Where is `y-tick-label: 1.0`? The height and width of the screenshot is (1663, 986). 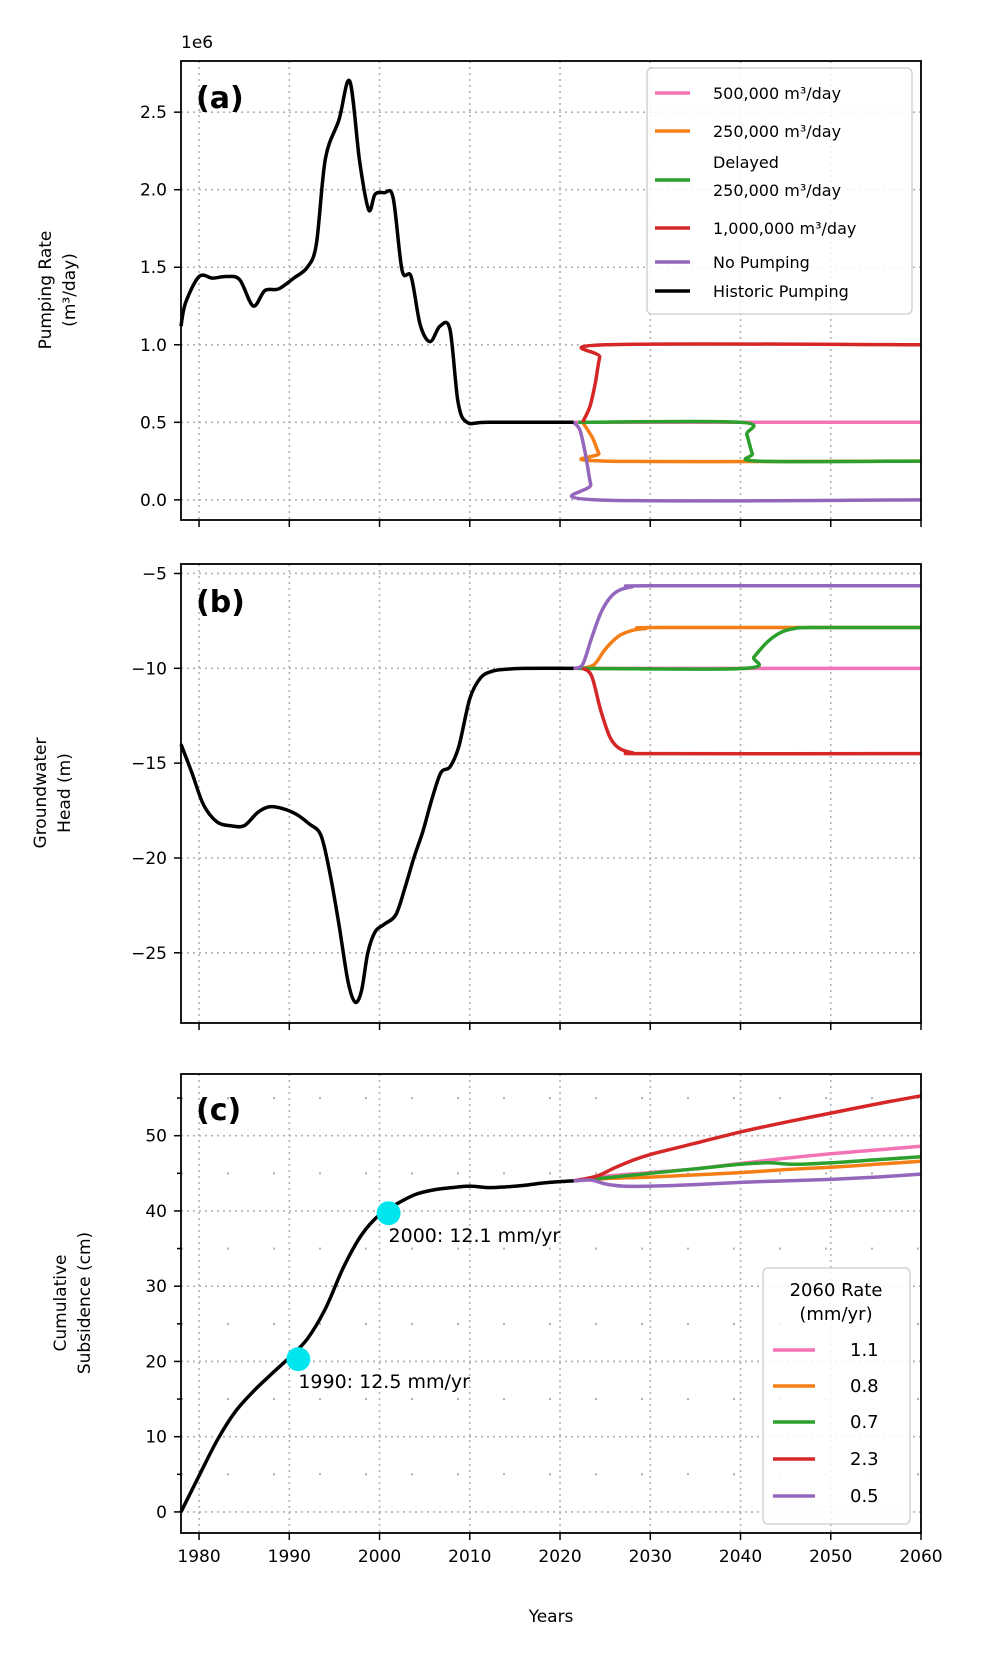
y-tick-label: 1.0 is located at coordinates (153, 346).